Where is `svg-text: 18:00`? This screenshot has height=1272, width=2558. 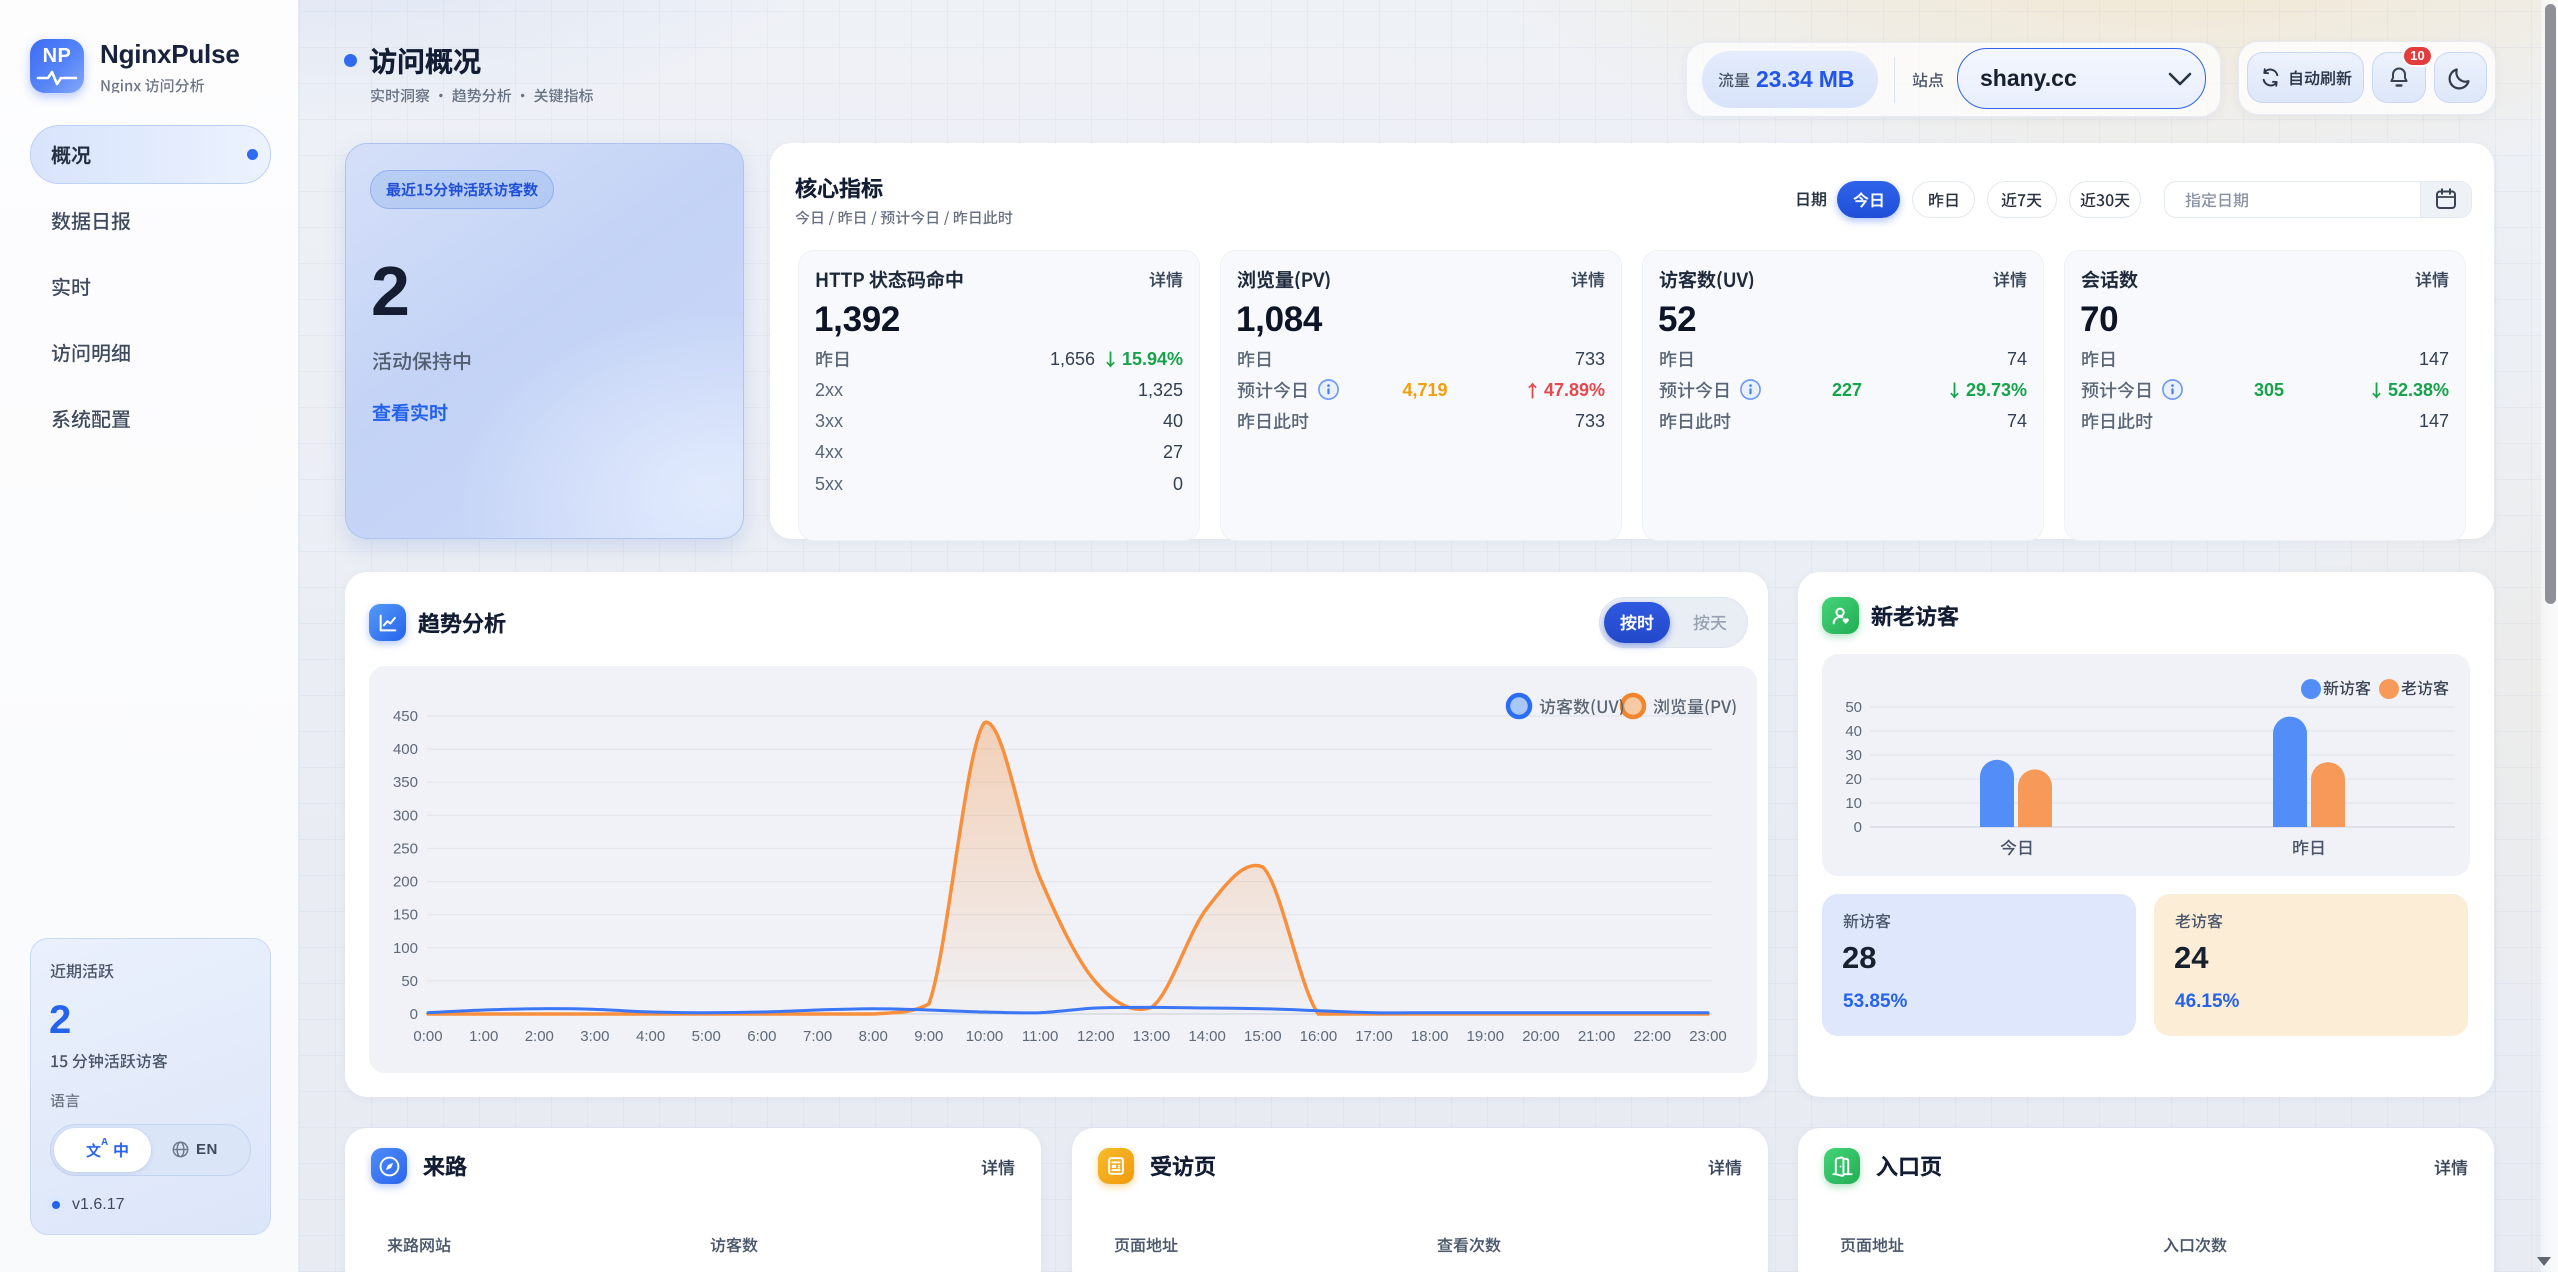
svg-text: 18:00 is located at coordinates (1430, 1036).